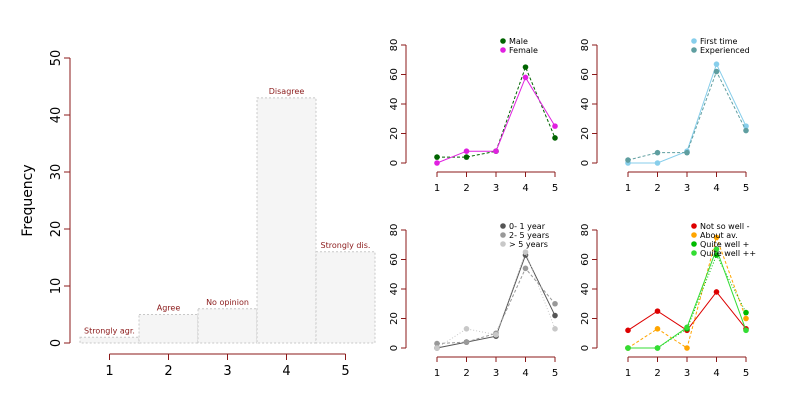 Image resolution: width=800 pixels, height=405 pixels. What do you see at coordinates (28, 200) in the screenshot?
I see `y-axis-label: Frequency` at bounding box center [28, 200].